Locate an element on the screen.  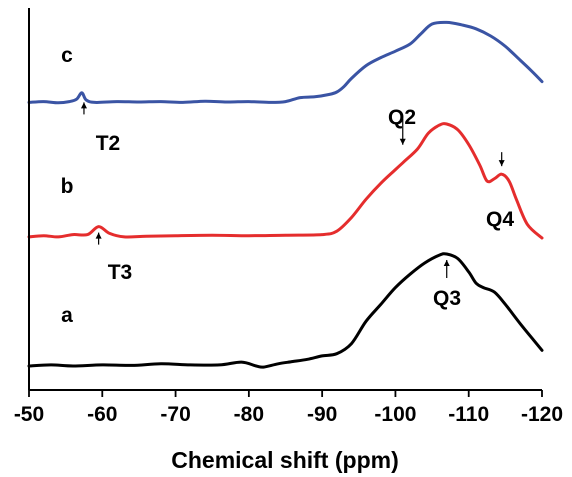
annotation-arrowhead-q3 is located at coordinates (446, 263).